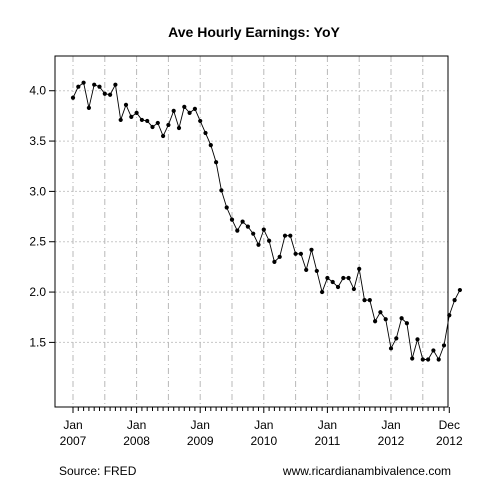  What do you see at coordinates (42, 216) in the screenshot?
I see `y-axis: 1.5 2.0 2.5 3.0 3.5 4.0` at bounding box center [42, 216].